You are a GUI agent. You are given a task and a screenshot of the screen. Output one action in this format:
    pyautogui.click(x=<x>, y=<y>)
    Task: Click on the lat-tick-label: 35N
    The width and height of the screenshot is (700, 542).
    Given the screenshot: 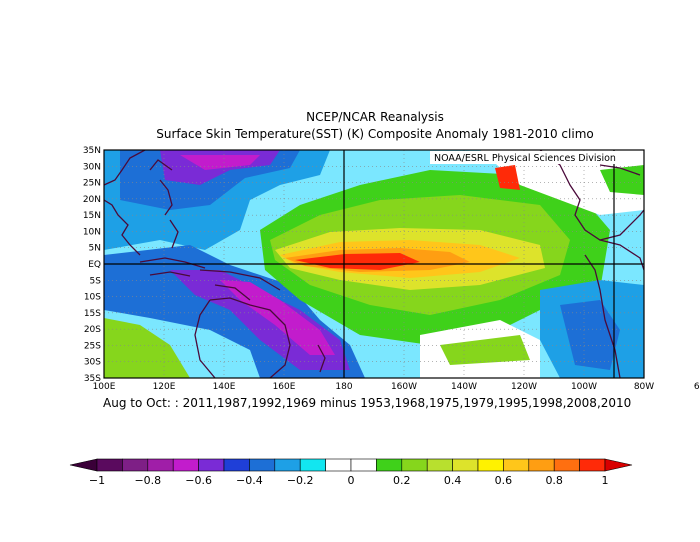 What is the action you would take?
    pyautogui.click(x=92, y=151)
    